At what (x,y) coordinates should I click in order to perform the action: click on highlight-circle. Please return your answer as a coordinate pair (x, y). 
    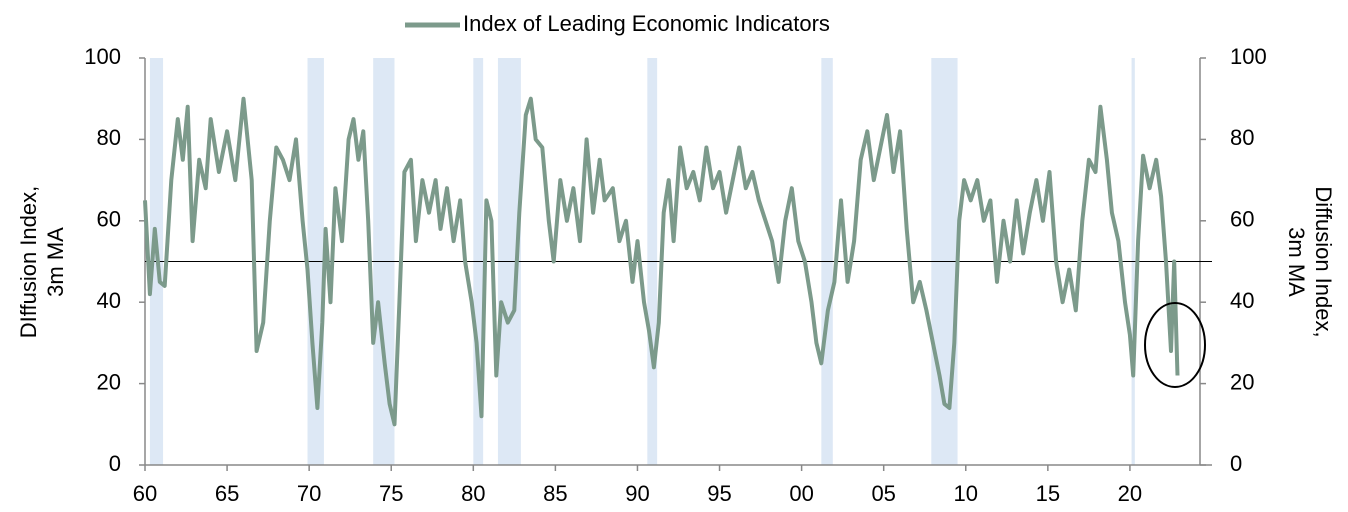
    Looking at the image, I should click on (1175, 345).